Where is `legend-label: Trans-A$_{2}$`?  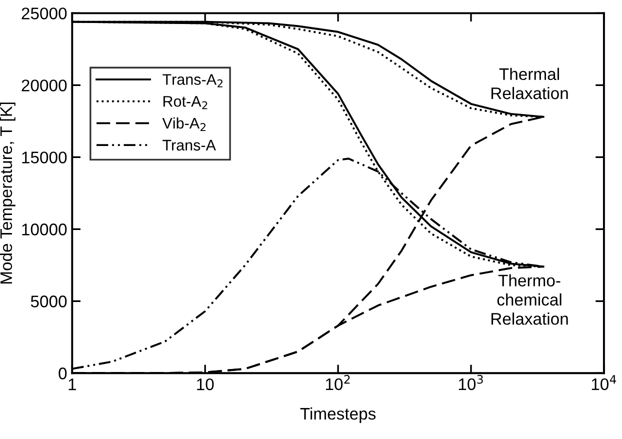
legend-label: Trans-A$_{2}$ is located at coordinates (192, 81).